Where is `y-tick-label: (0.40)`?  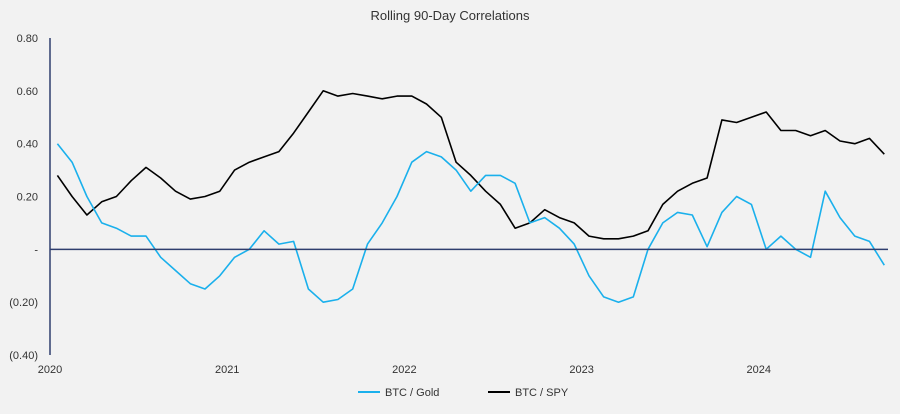
y-tick-label: (0.40) is located at coordinates (23, 356).